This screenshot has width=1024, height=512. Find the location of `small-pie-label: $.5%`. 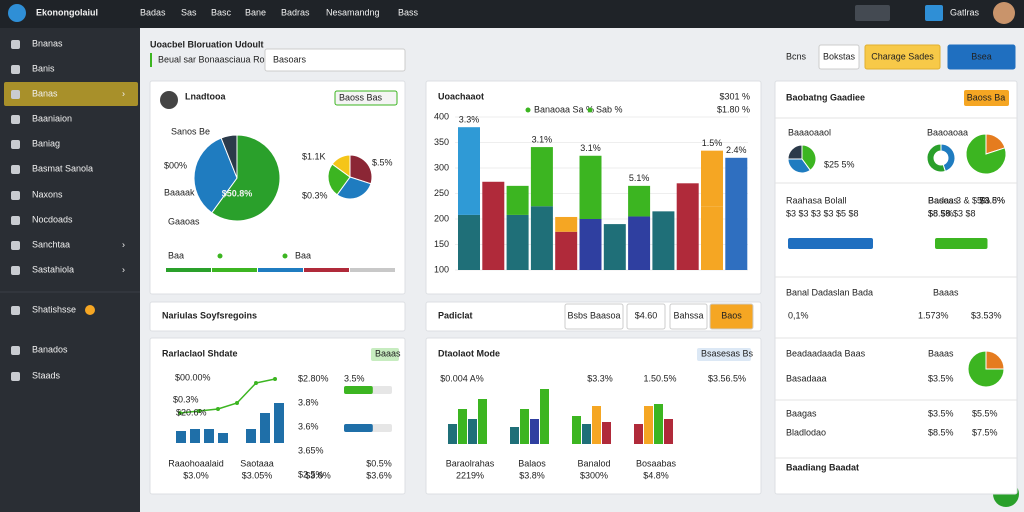

small-pie-label: $.5% is located at coordinates (382, 162).